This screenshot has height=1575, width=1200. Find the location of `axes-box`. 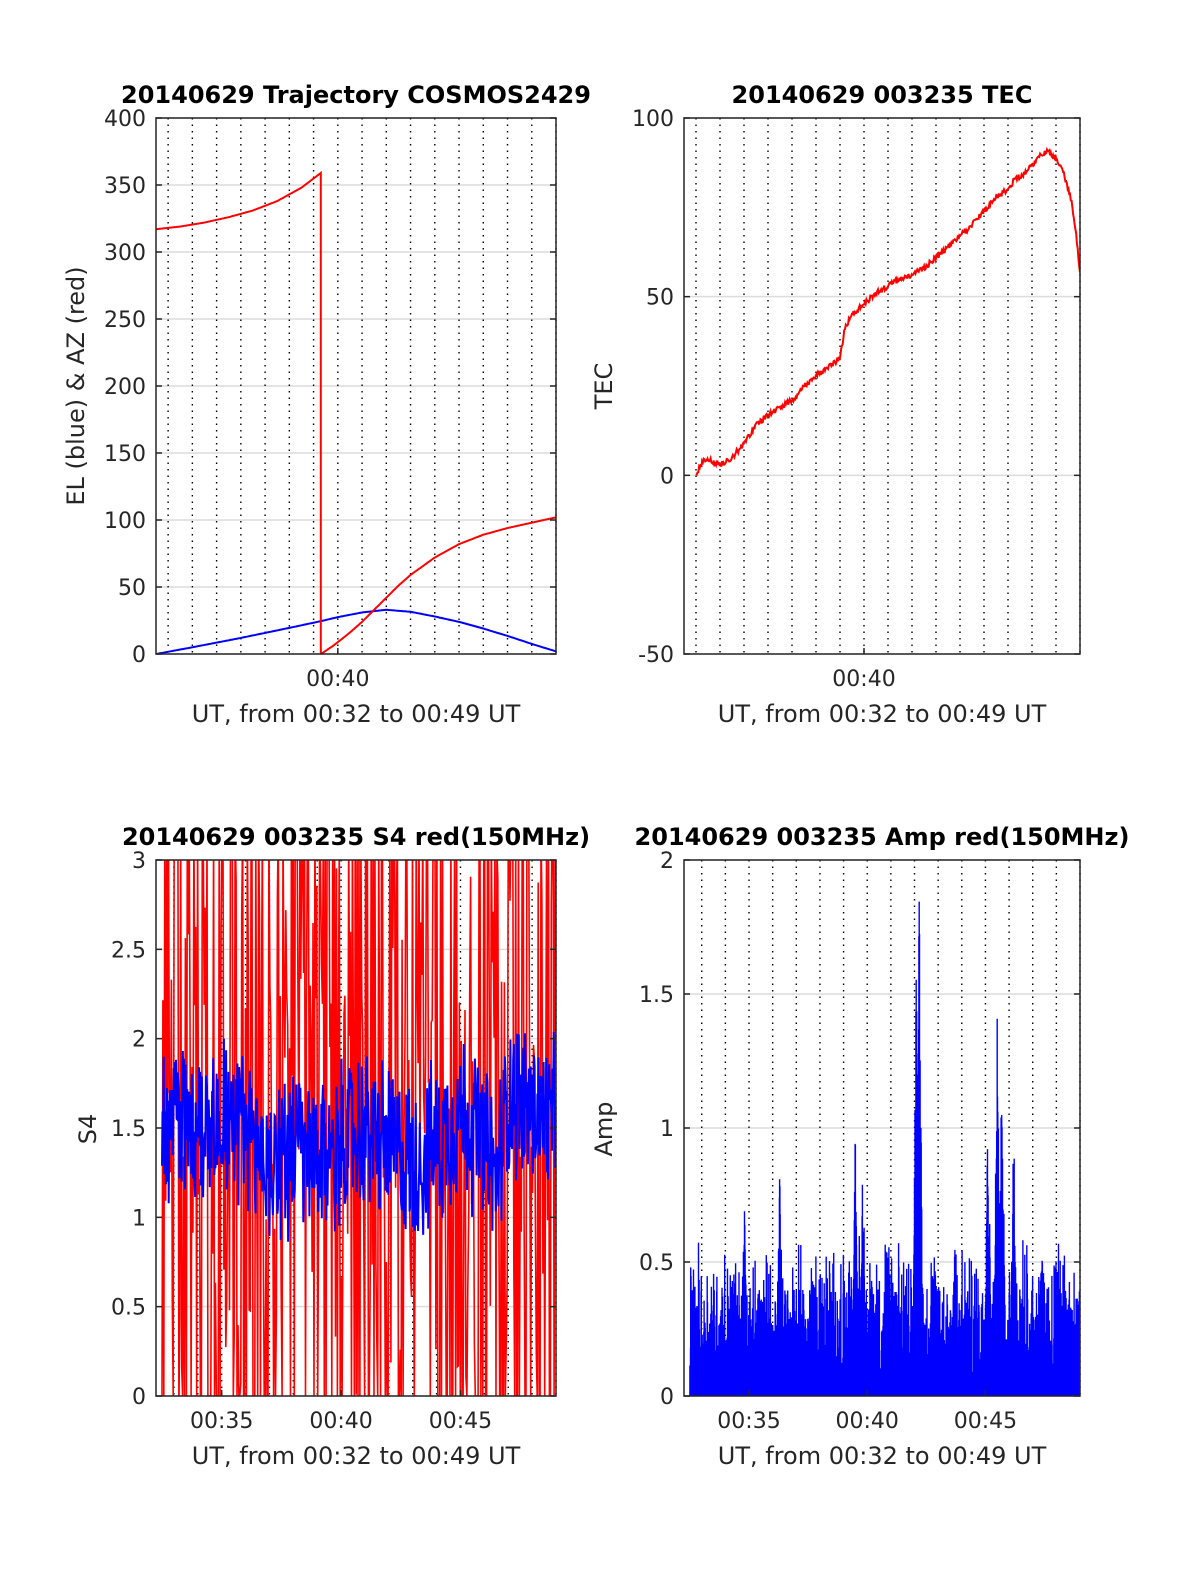

axes-box is located at coordinates (882, 386).